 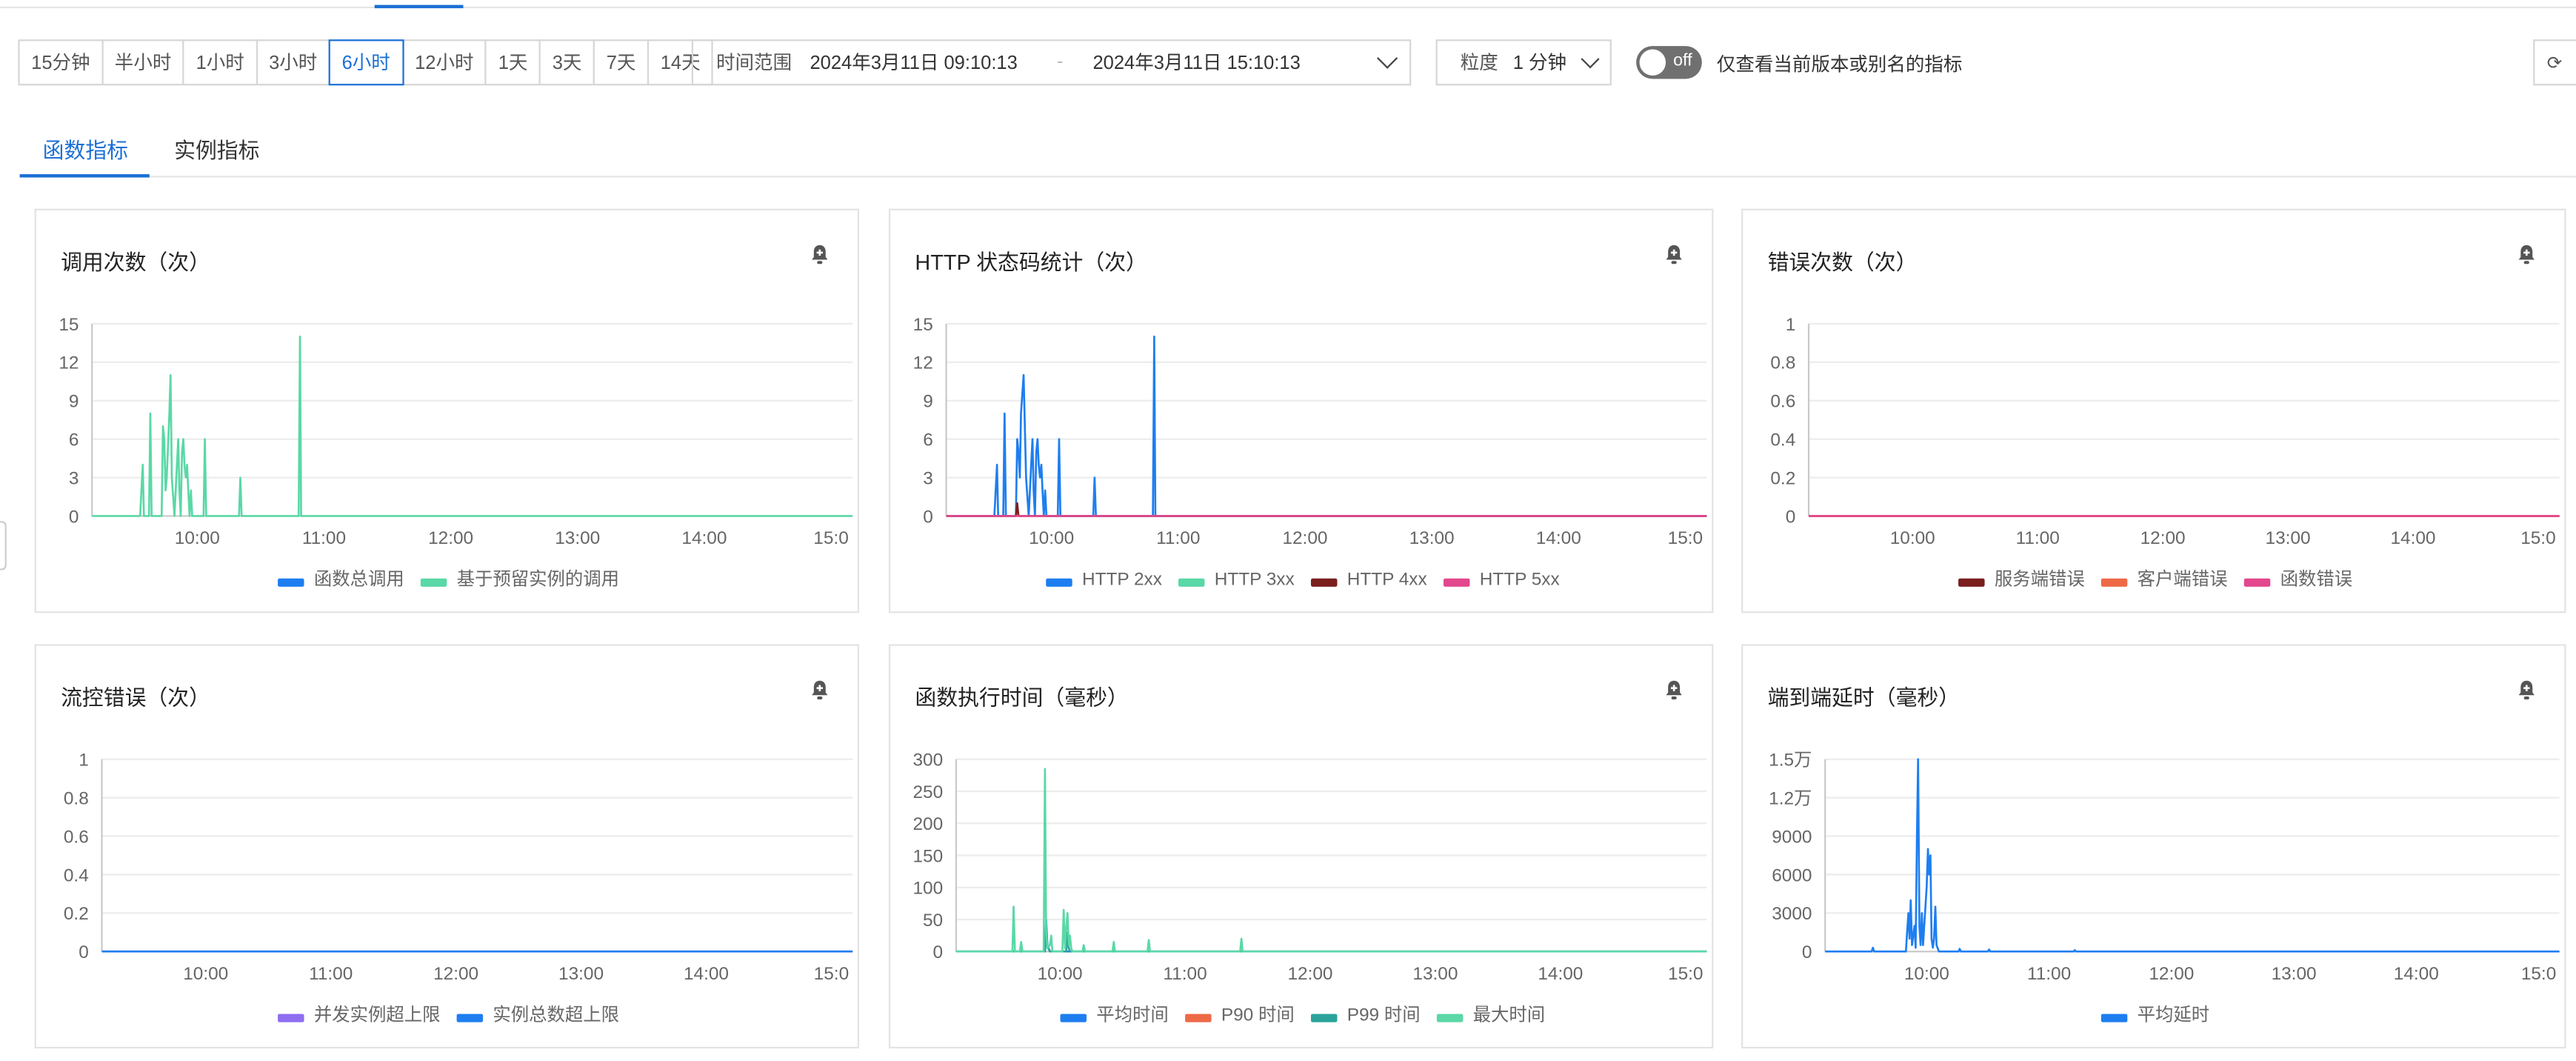 What do you see at coordinates (1365, 1015) in the screenshot?
I see `legend-item: P99 时间` at bounding box center [1365, 1015].